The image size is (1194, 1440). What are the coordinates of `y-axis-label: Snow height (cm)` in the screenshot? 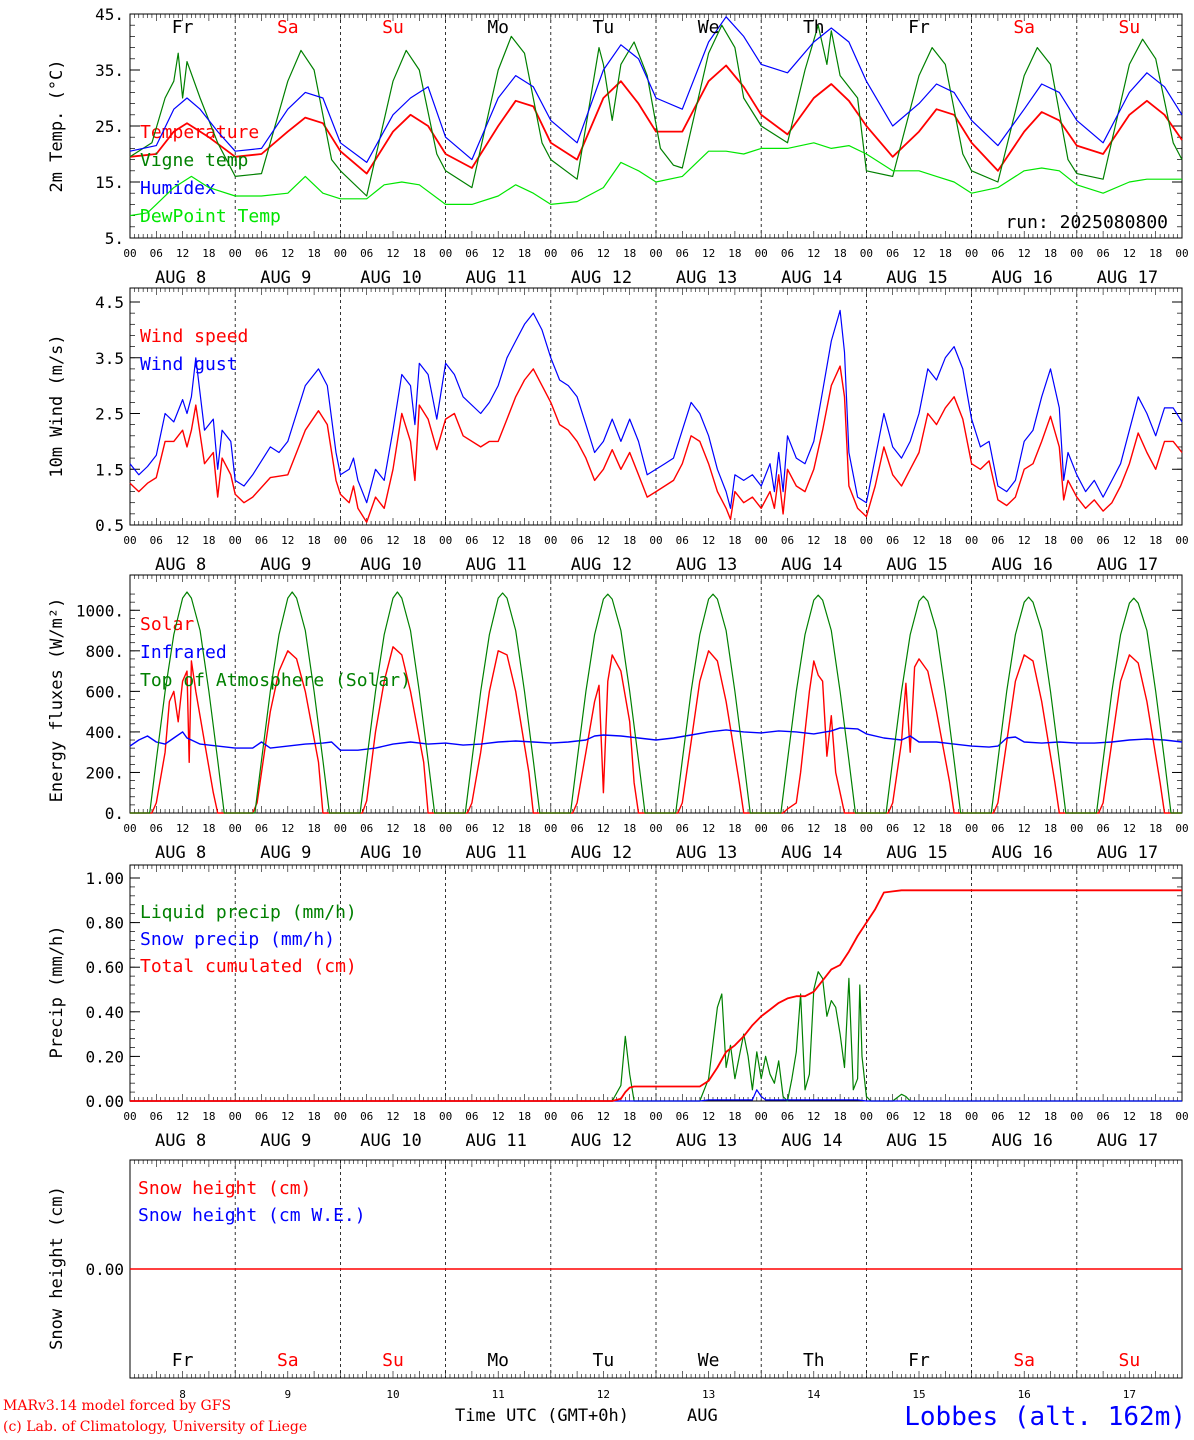 It's located at (57, 1268).